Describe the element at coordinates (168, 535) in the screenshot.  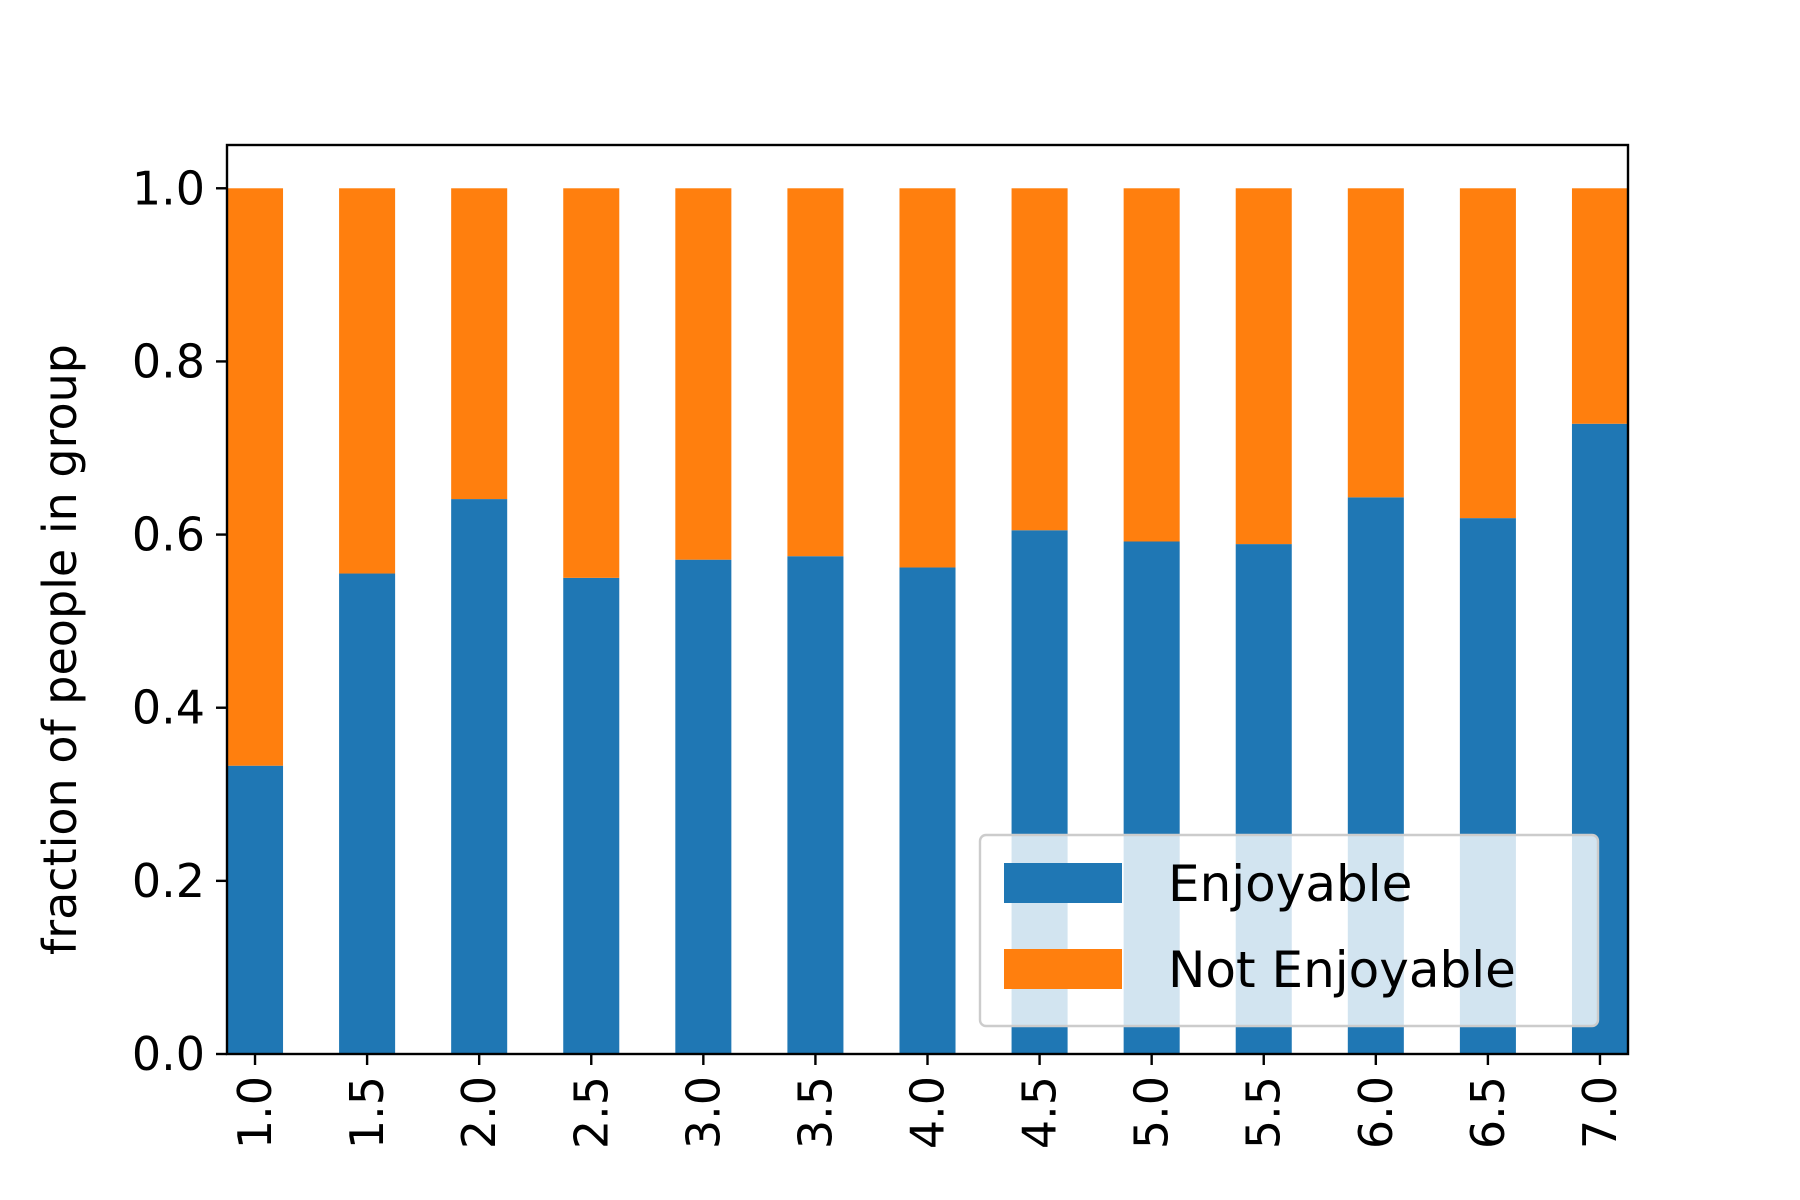
I see `y-tick-label: 0.6` at that location.